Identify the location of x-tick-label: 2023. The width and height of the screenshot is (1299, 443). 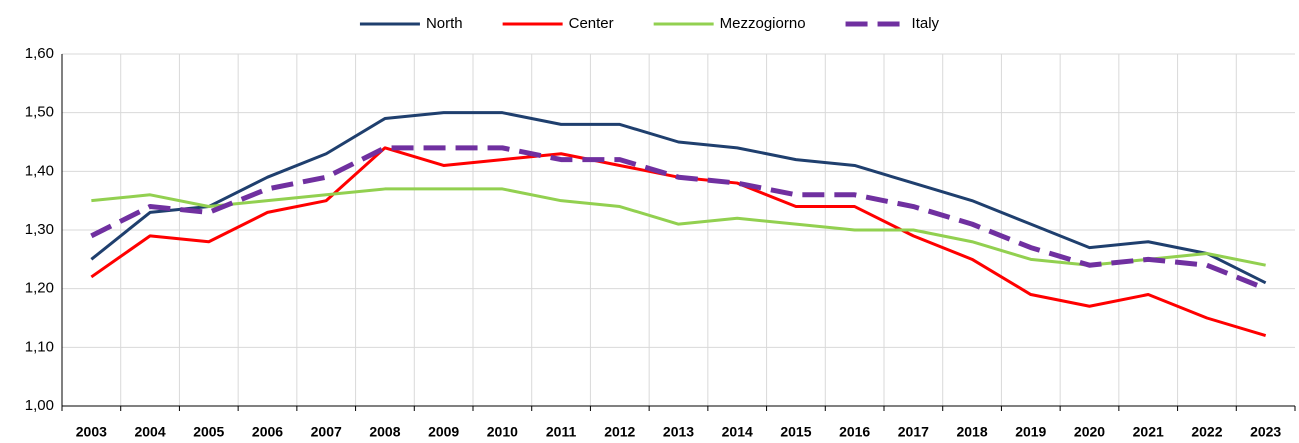
(1265, 432).